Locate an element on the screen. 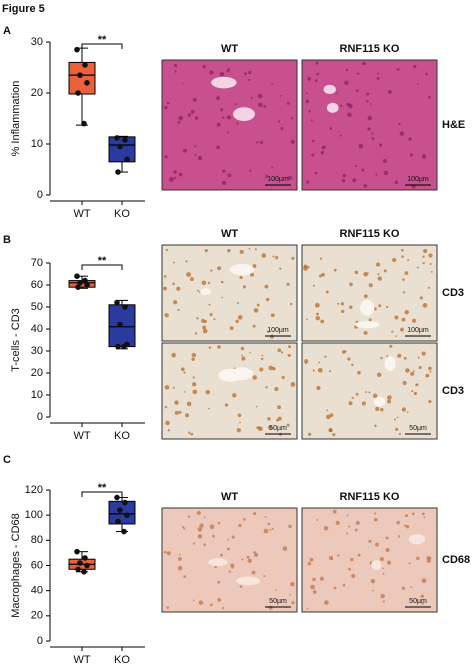  y-tick-label: 70 is located at coordinates (37, 263).